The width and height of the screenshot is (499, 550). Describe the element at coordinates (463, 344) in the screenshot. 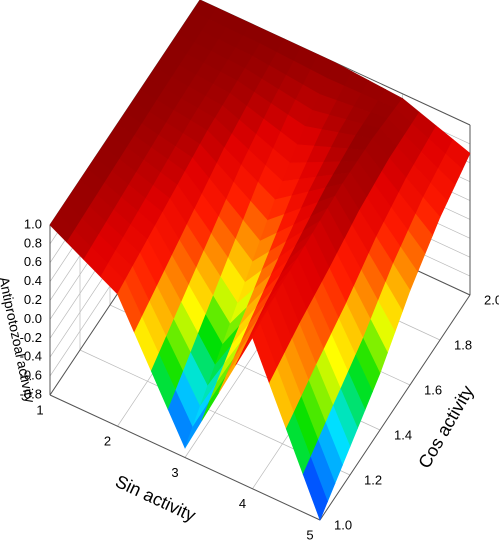

I see `y-tick-label: 1.8` at that location.